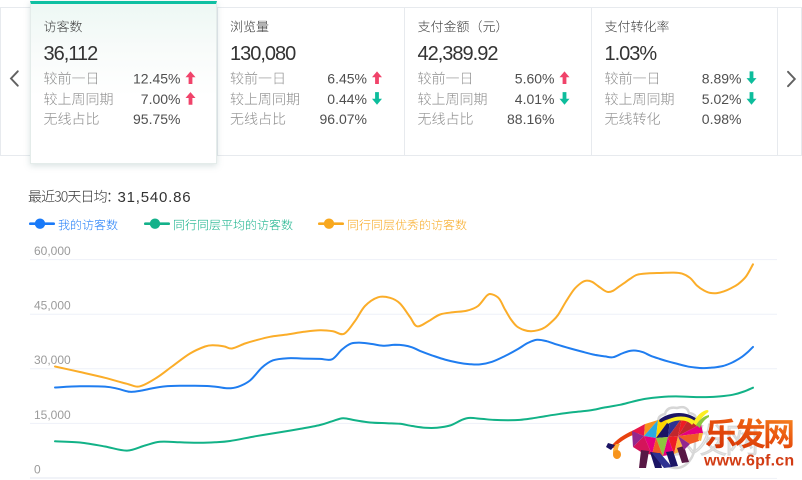  Describe the element at coordinates (722, 99) in the screenshot. I see `svg-text: 5.02%` at that location.